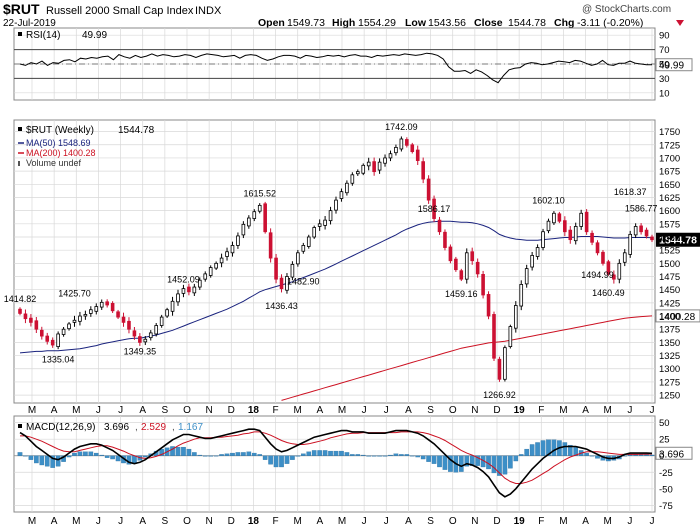 The width and height of the screenshot is (700, 530). What do you see at coordinates (209, 521) in the screenshot?
I see `month-label-bottom: N` at bounding box center [209, 521].